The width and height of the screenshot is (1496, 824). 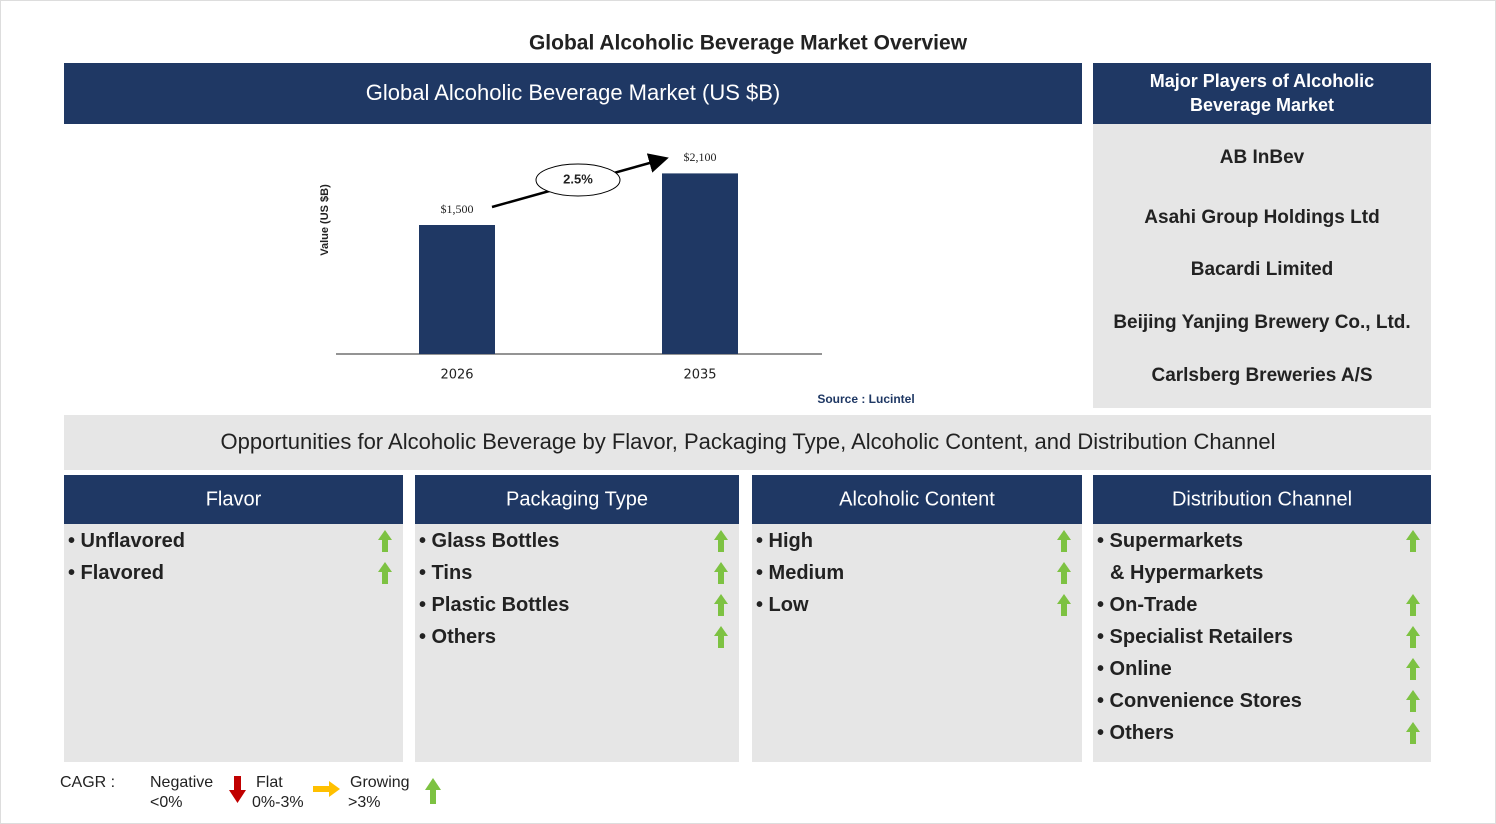 I want to click on player-name: Bacardi Limited, so click(x=1262, y=269).